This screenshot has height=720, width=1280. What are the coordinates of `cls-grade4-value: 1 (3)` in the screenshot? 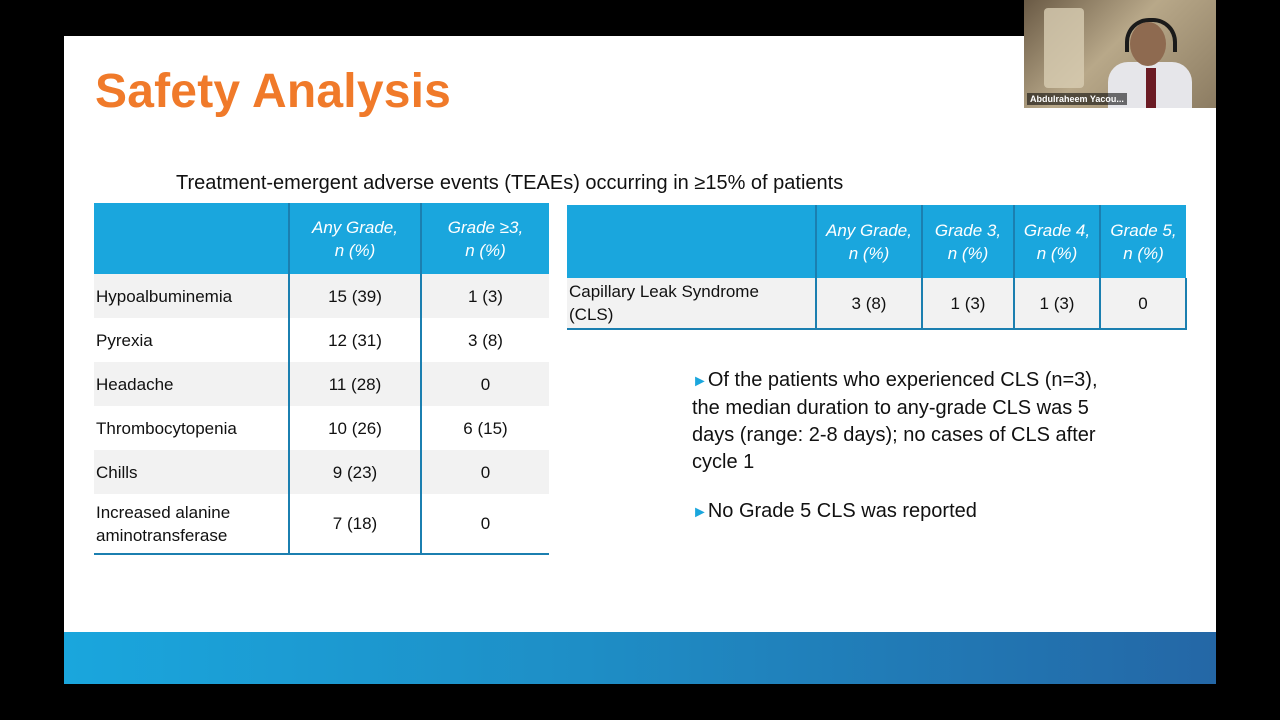 It's located at (1056, 304).